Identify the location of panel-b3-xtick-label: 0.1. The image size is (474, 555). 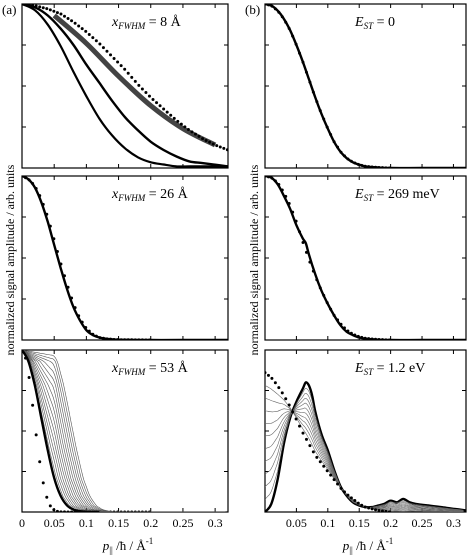
(327, 523).